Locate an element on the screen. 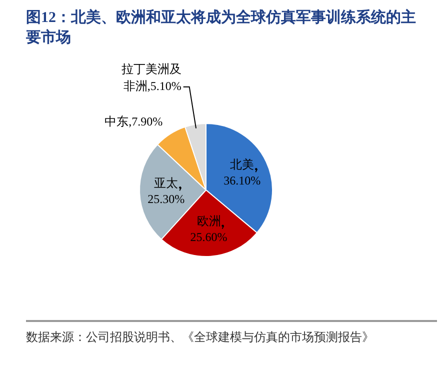 The image size is (445, 369). data-label: 25.30% is located at coordinates (166, 199).